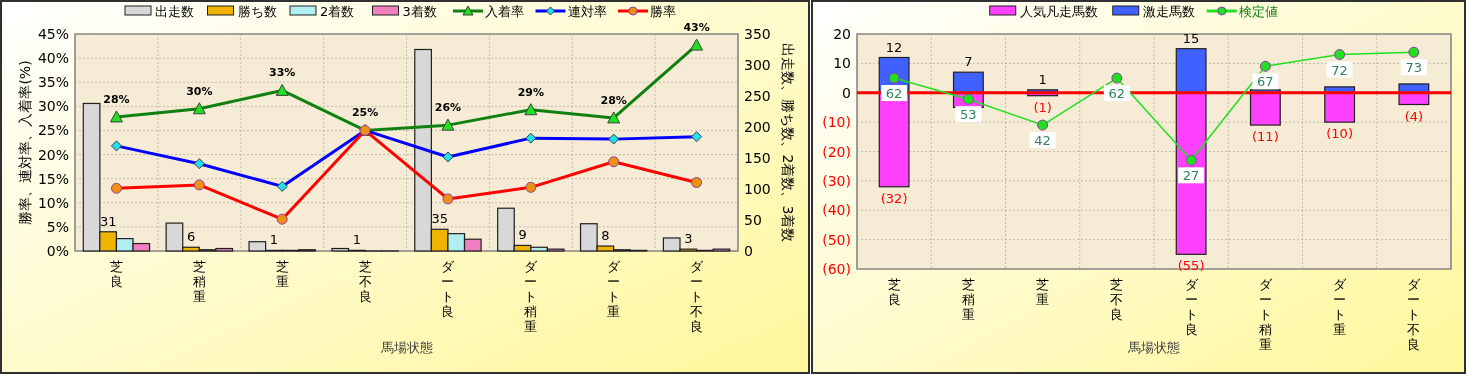  What do you see at coordinates (788, 142) in the screenshot?
I see `y2-axis-title: 出走数、勝ち数、2着数、3着数` at bounding box center [788, 142].